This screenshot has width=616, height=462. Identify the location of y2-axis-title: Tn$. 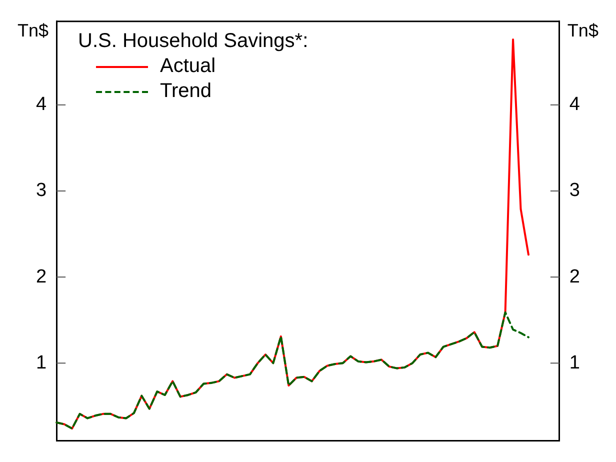
(582, 30).